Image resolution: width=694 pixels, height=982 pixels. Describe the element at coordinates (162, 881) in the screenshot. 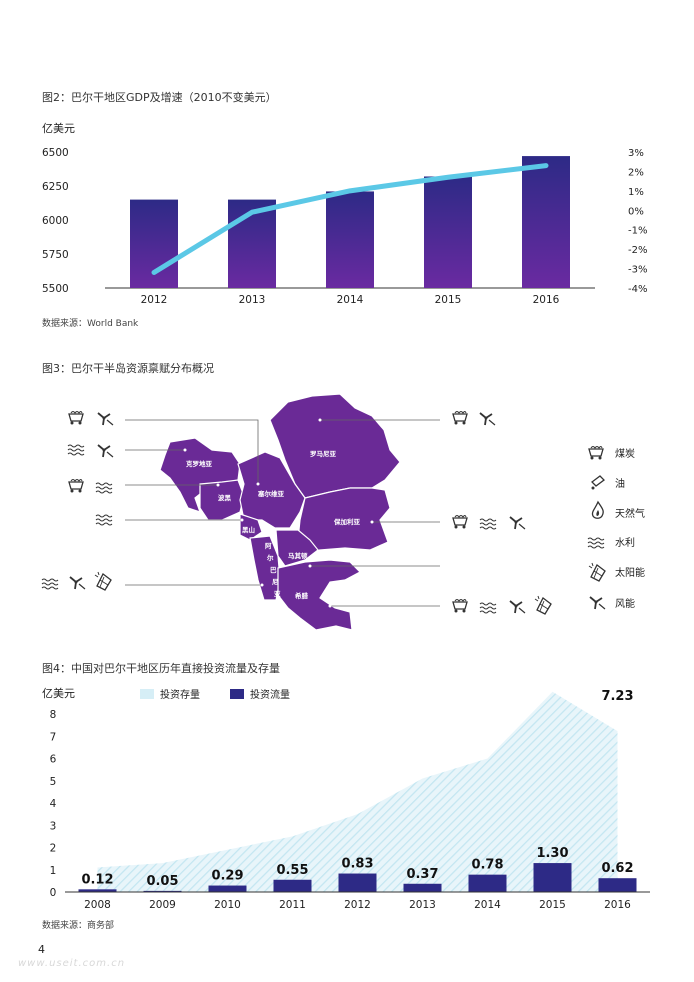

I see `flow-data-label: 0.05` at that location.